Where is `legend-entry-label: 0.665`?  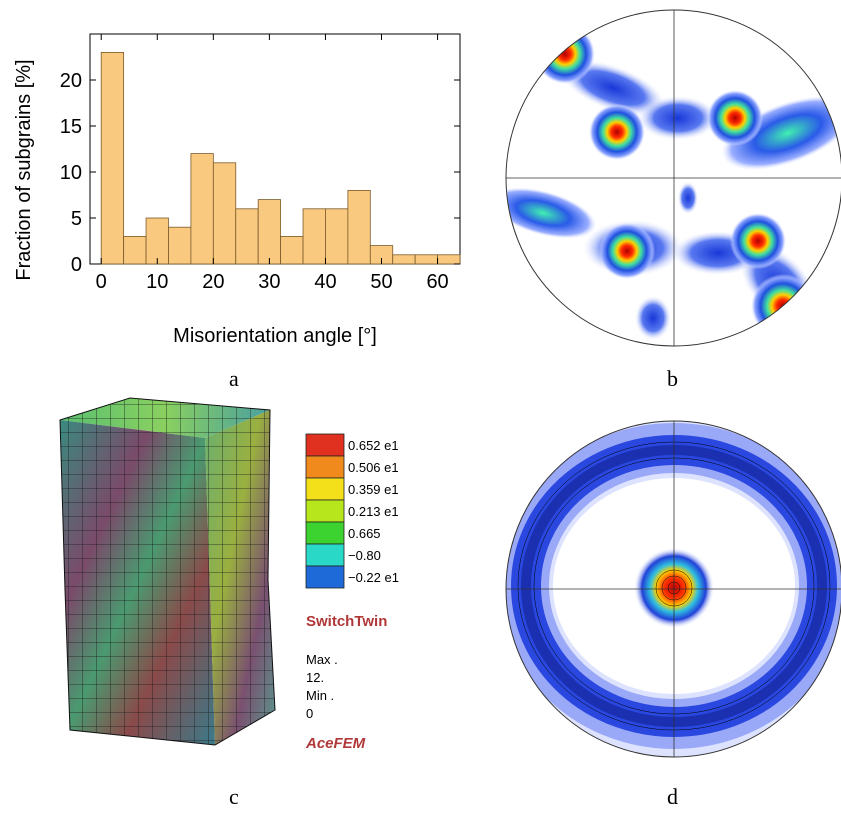 legend-entry-label: 0.665 is located at coordinates (364, 533).